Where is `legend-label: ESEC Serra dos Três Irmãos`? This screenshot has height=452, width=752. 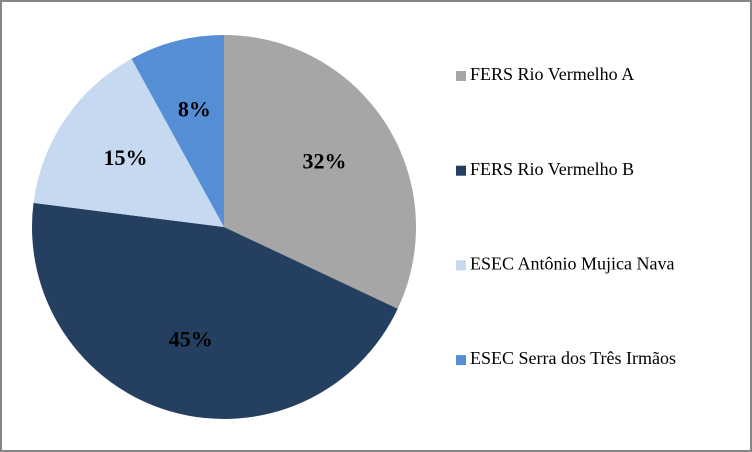
legend-label: ESEC Serra dos Três Irmãos is located at coordinates (573, 358).